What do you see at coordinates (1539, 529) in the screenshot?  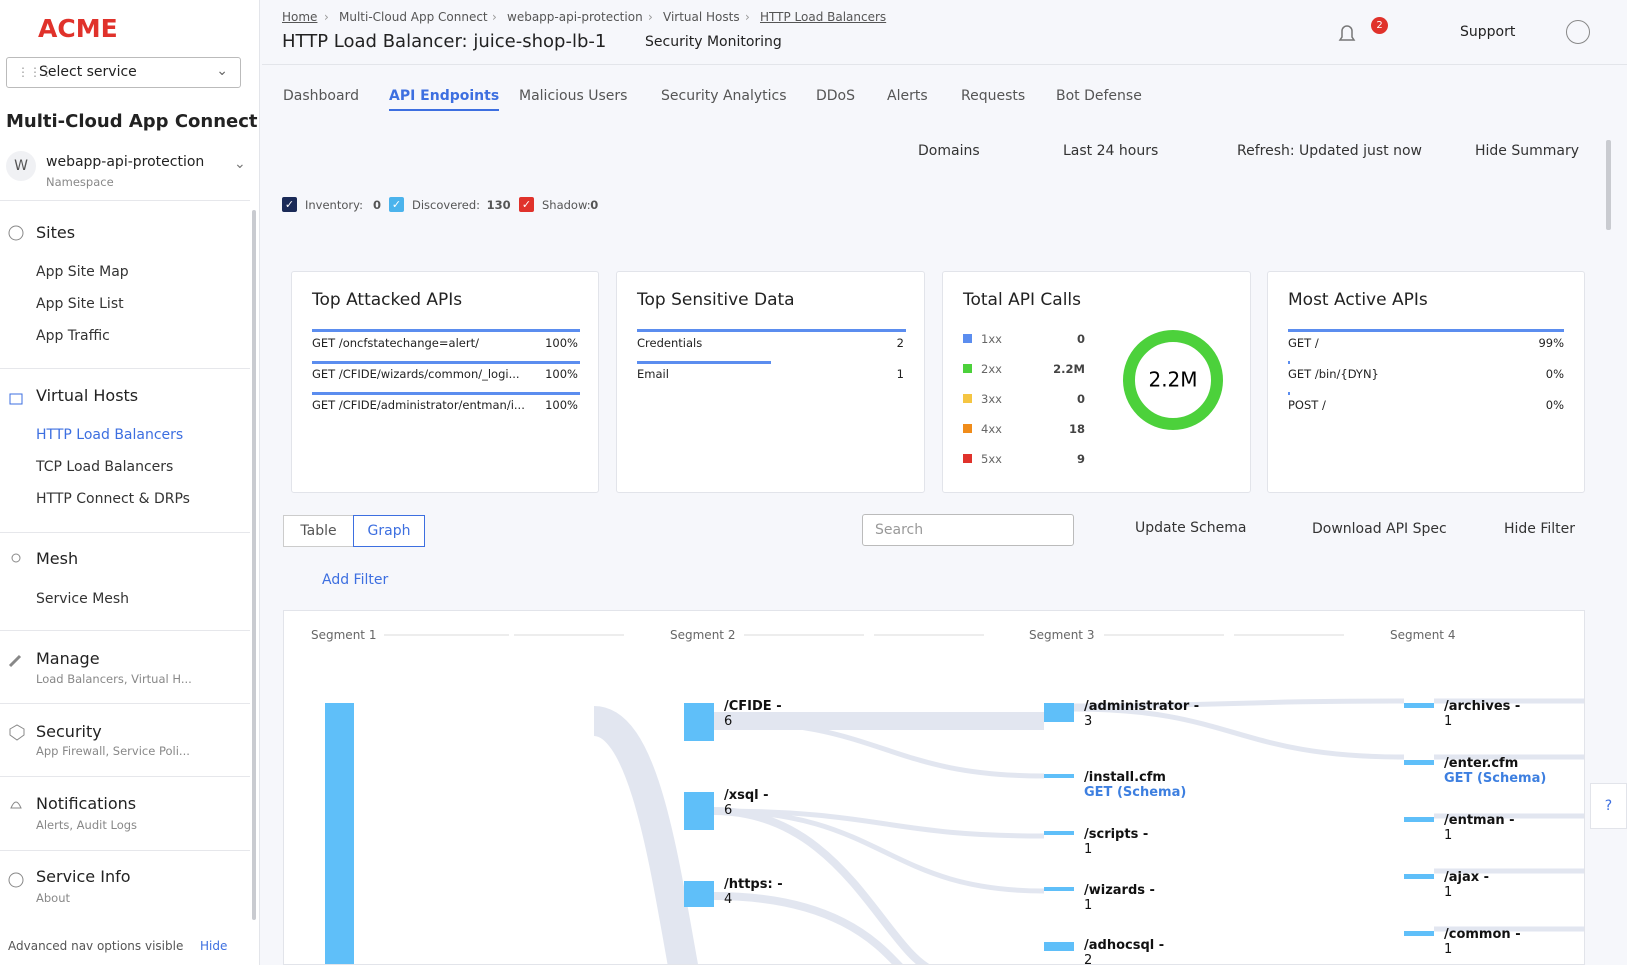 I see `action: Hide Filter` at bounding box center [1539, 529].